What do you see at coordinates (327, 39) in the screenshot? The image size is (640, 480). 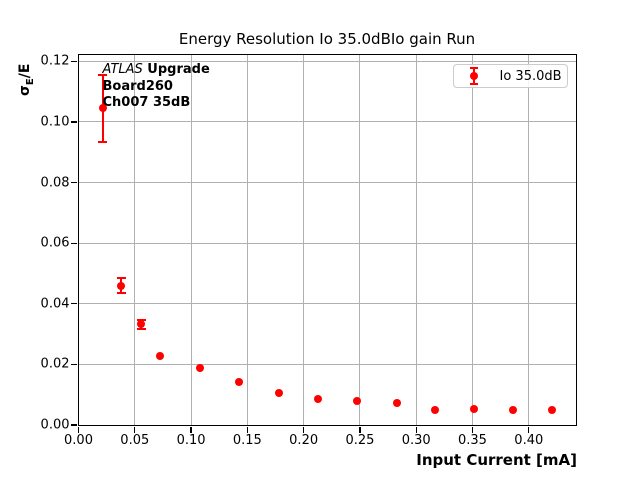 I see `chart-title: Energy Resolution Io 35.0dBIo gain Run` at bounding box center [327, 39].